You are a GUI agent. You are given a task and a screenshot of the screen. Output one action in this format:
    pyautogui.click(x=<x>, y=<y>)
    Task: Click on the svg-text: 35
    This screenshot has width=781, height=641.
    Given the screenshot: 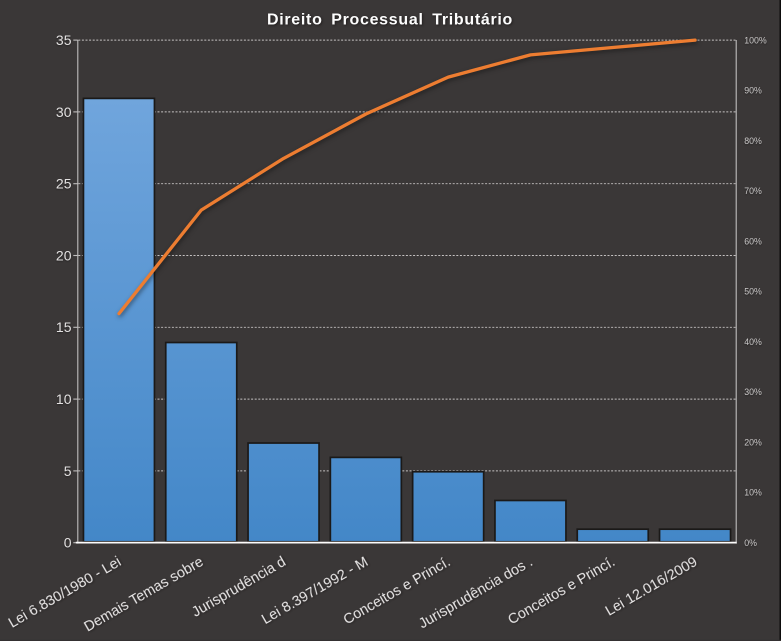 What is the action you would take?
    pyautogui.click(x=64, y=40)
    